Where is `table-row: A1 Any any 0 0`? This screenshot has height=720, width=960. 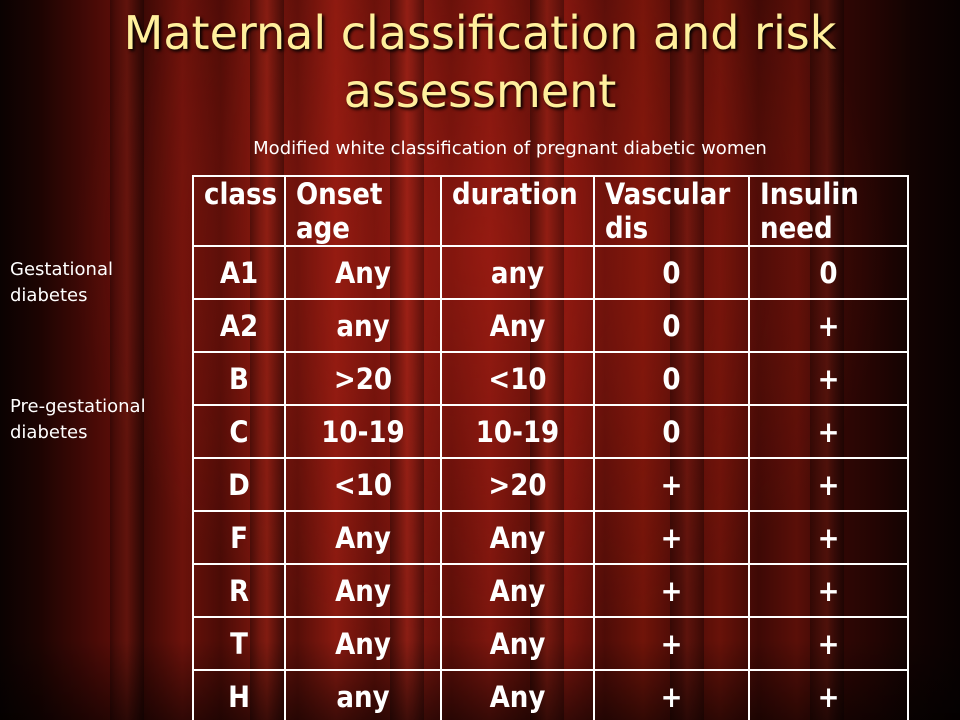
table-row: A1 Any any 0 0 is located at coordinates (550, 272).